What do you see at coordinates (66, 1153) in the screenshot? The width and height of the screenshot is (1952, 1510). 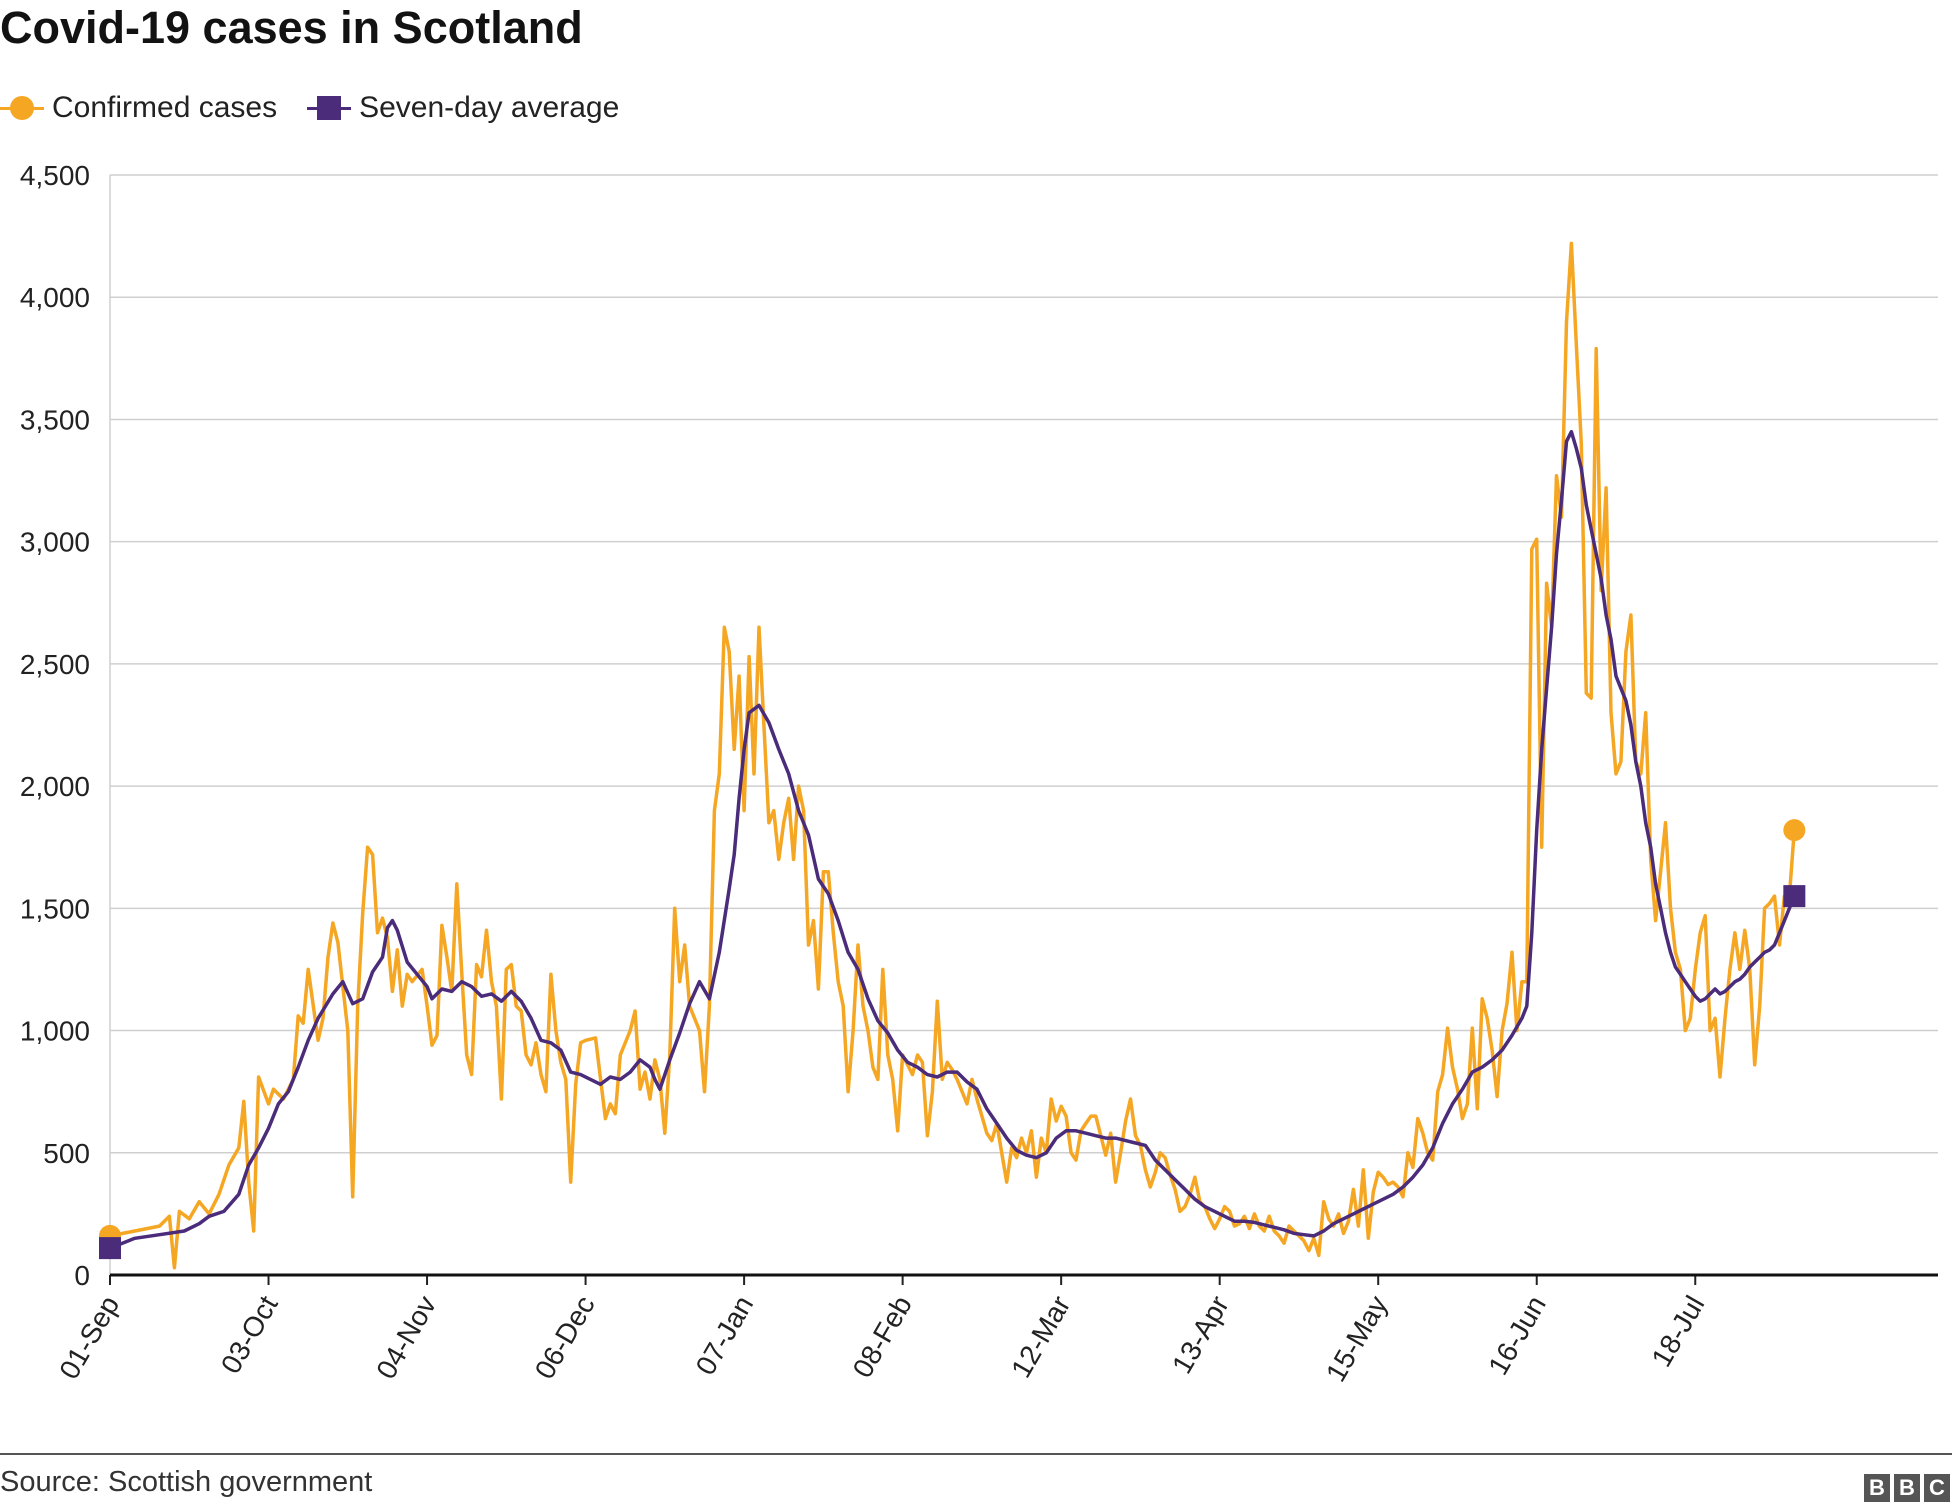 I see `y-tick-label: 500` at bounding box center [66, 1153].